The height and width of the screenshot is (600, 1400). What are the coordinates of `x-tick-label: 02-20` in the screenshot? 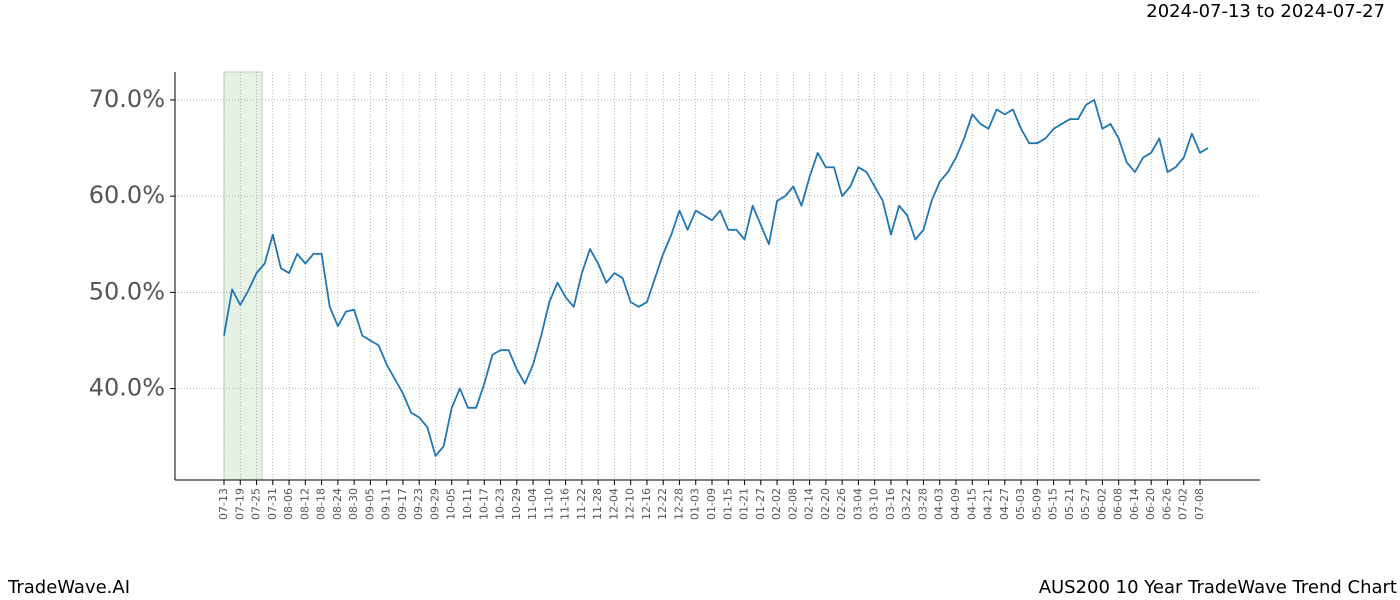 It's located at (825, 504).